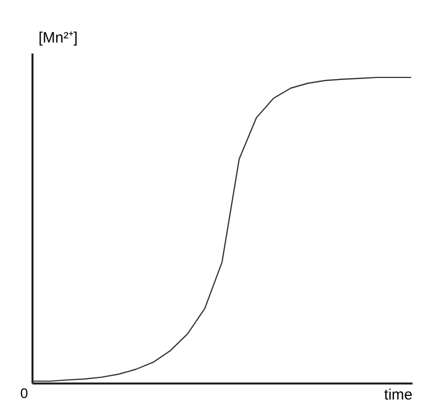  I want to click on text: 0, so click(24, 393).